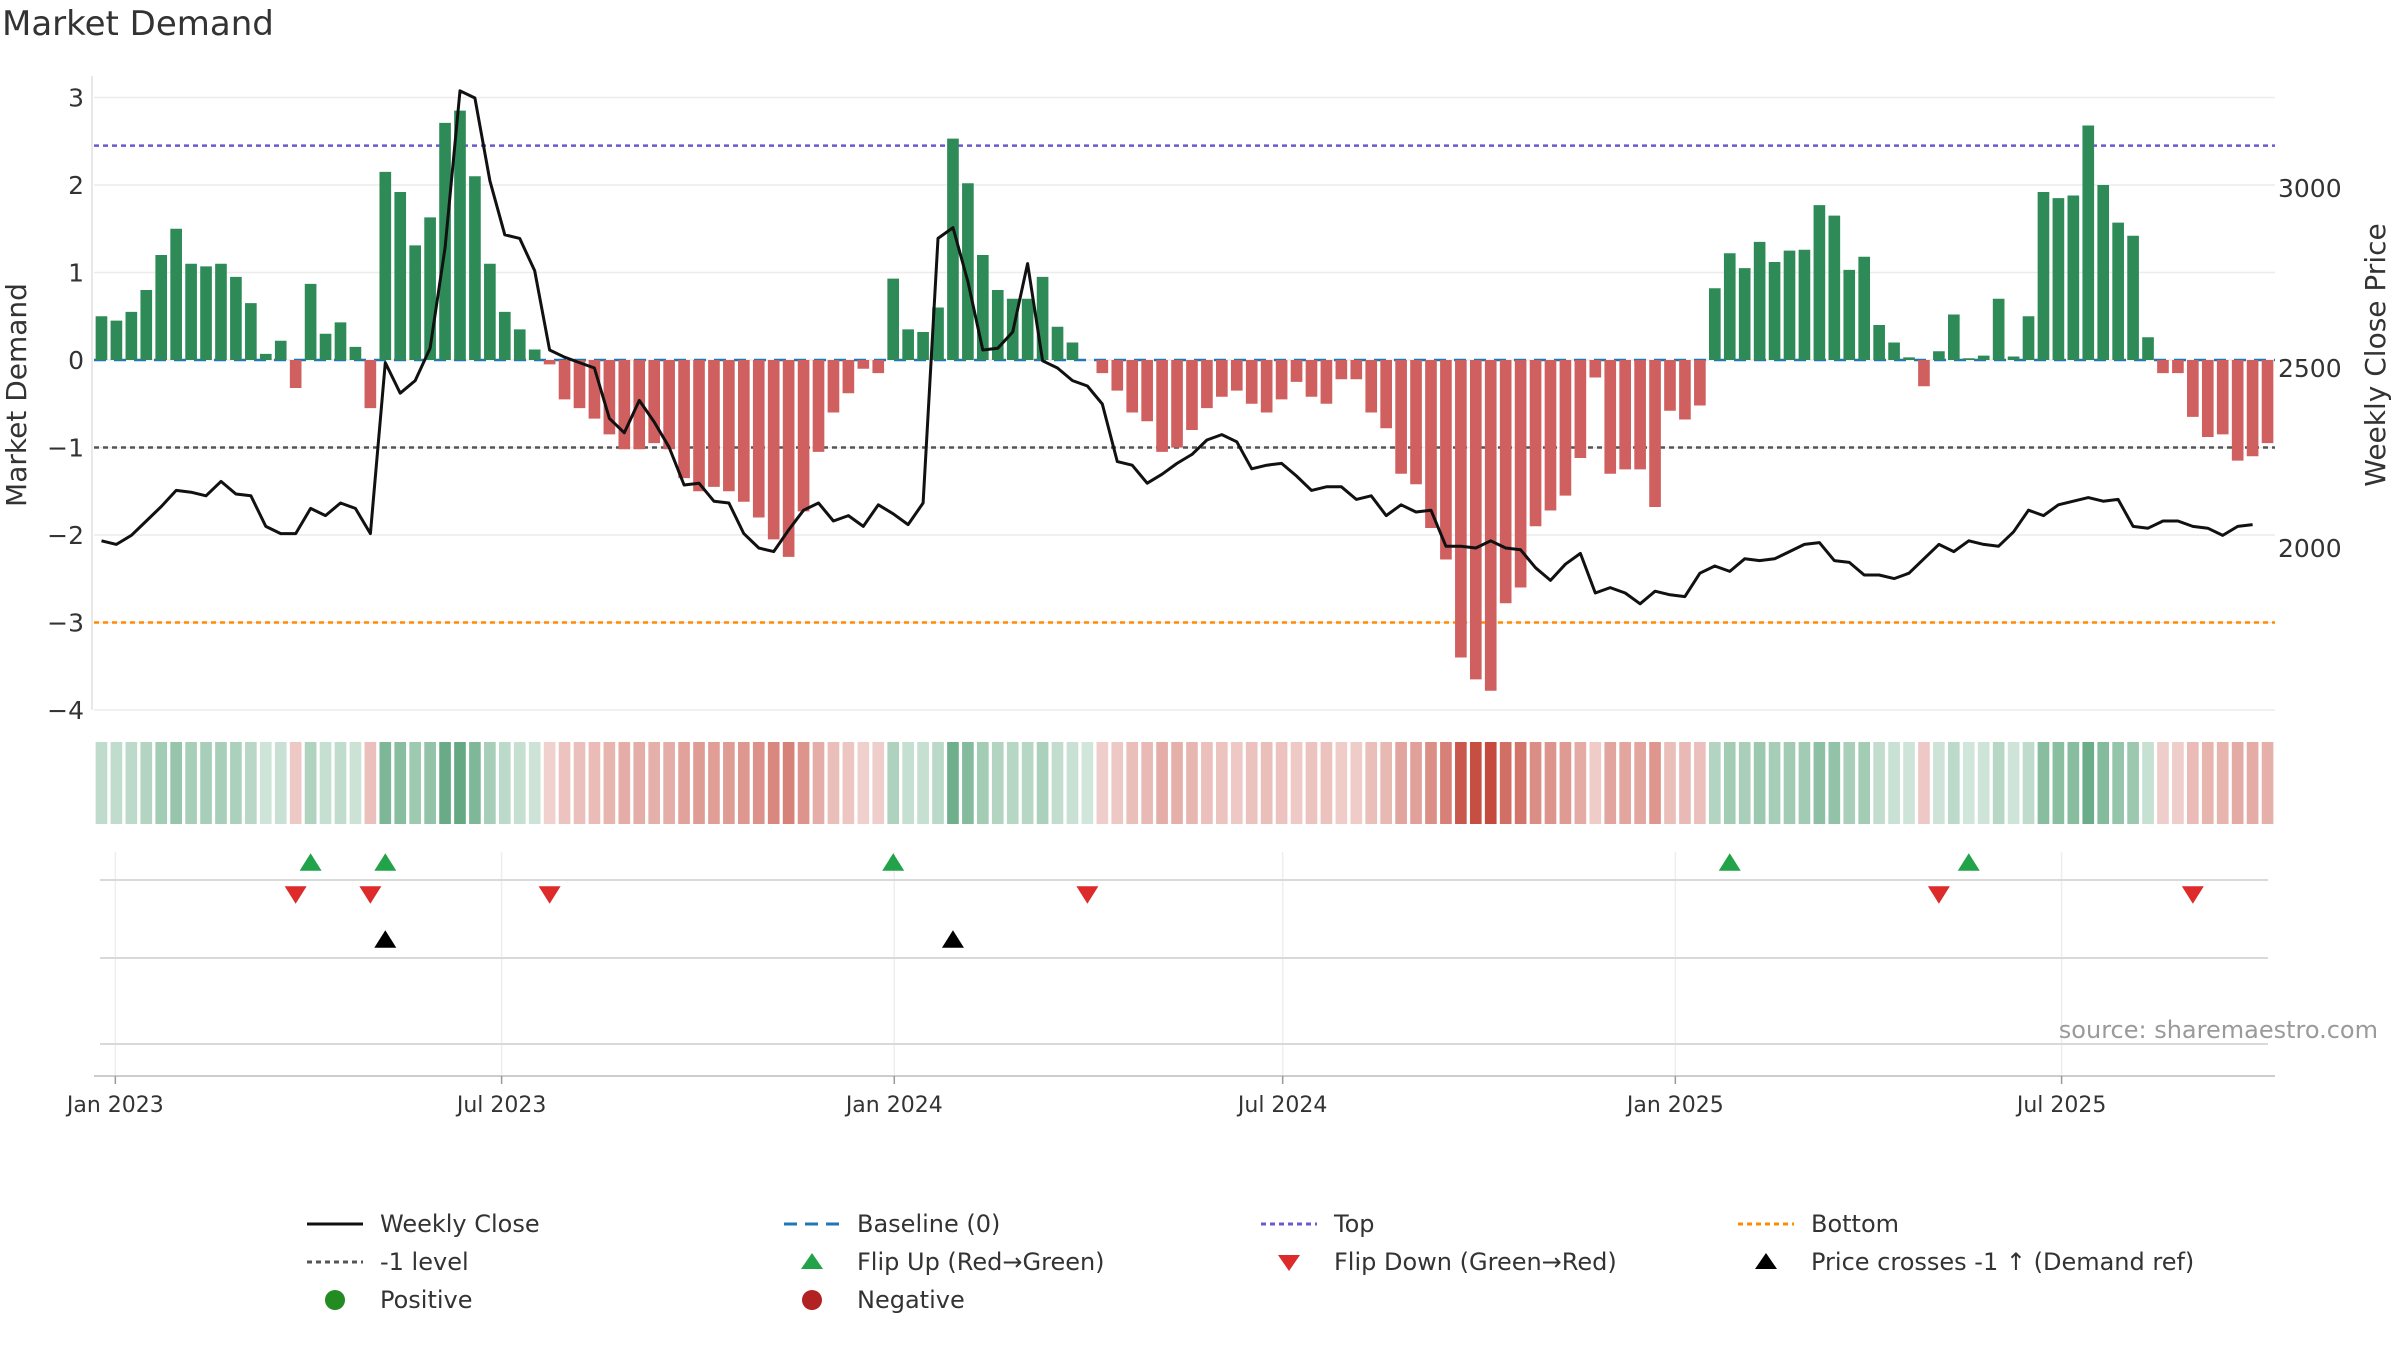  What do you see at coordinates (1492, 1224) in the screenshot?
I see `legend-item-top: Top` at bounding box center [1492, 1224].